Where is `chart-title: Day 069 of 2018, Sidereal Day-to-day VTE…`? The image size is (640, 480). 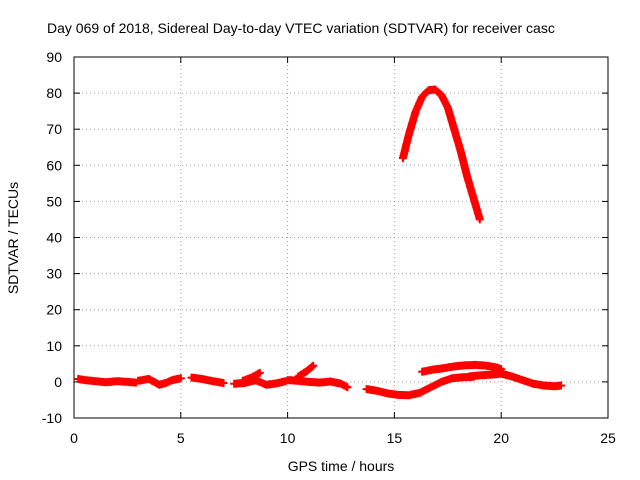 chart-title: Day 069 of 2018, Sidereal Day-to-day VTE… is located at coordinates (301, 28).